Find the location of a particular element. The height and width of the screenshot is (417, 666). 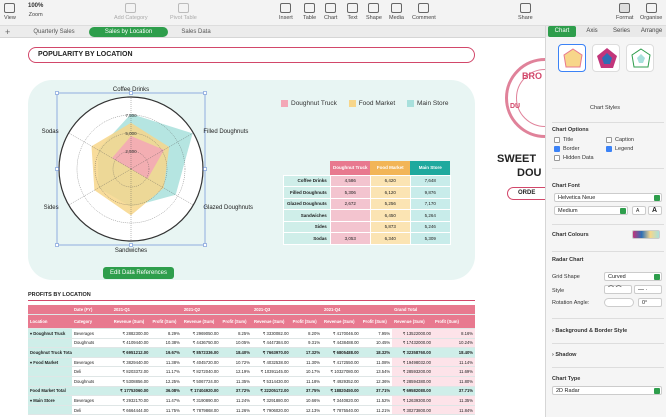

mini-table-cell: 3,053 is located at coordinates (350, 238).